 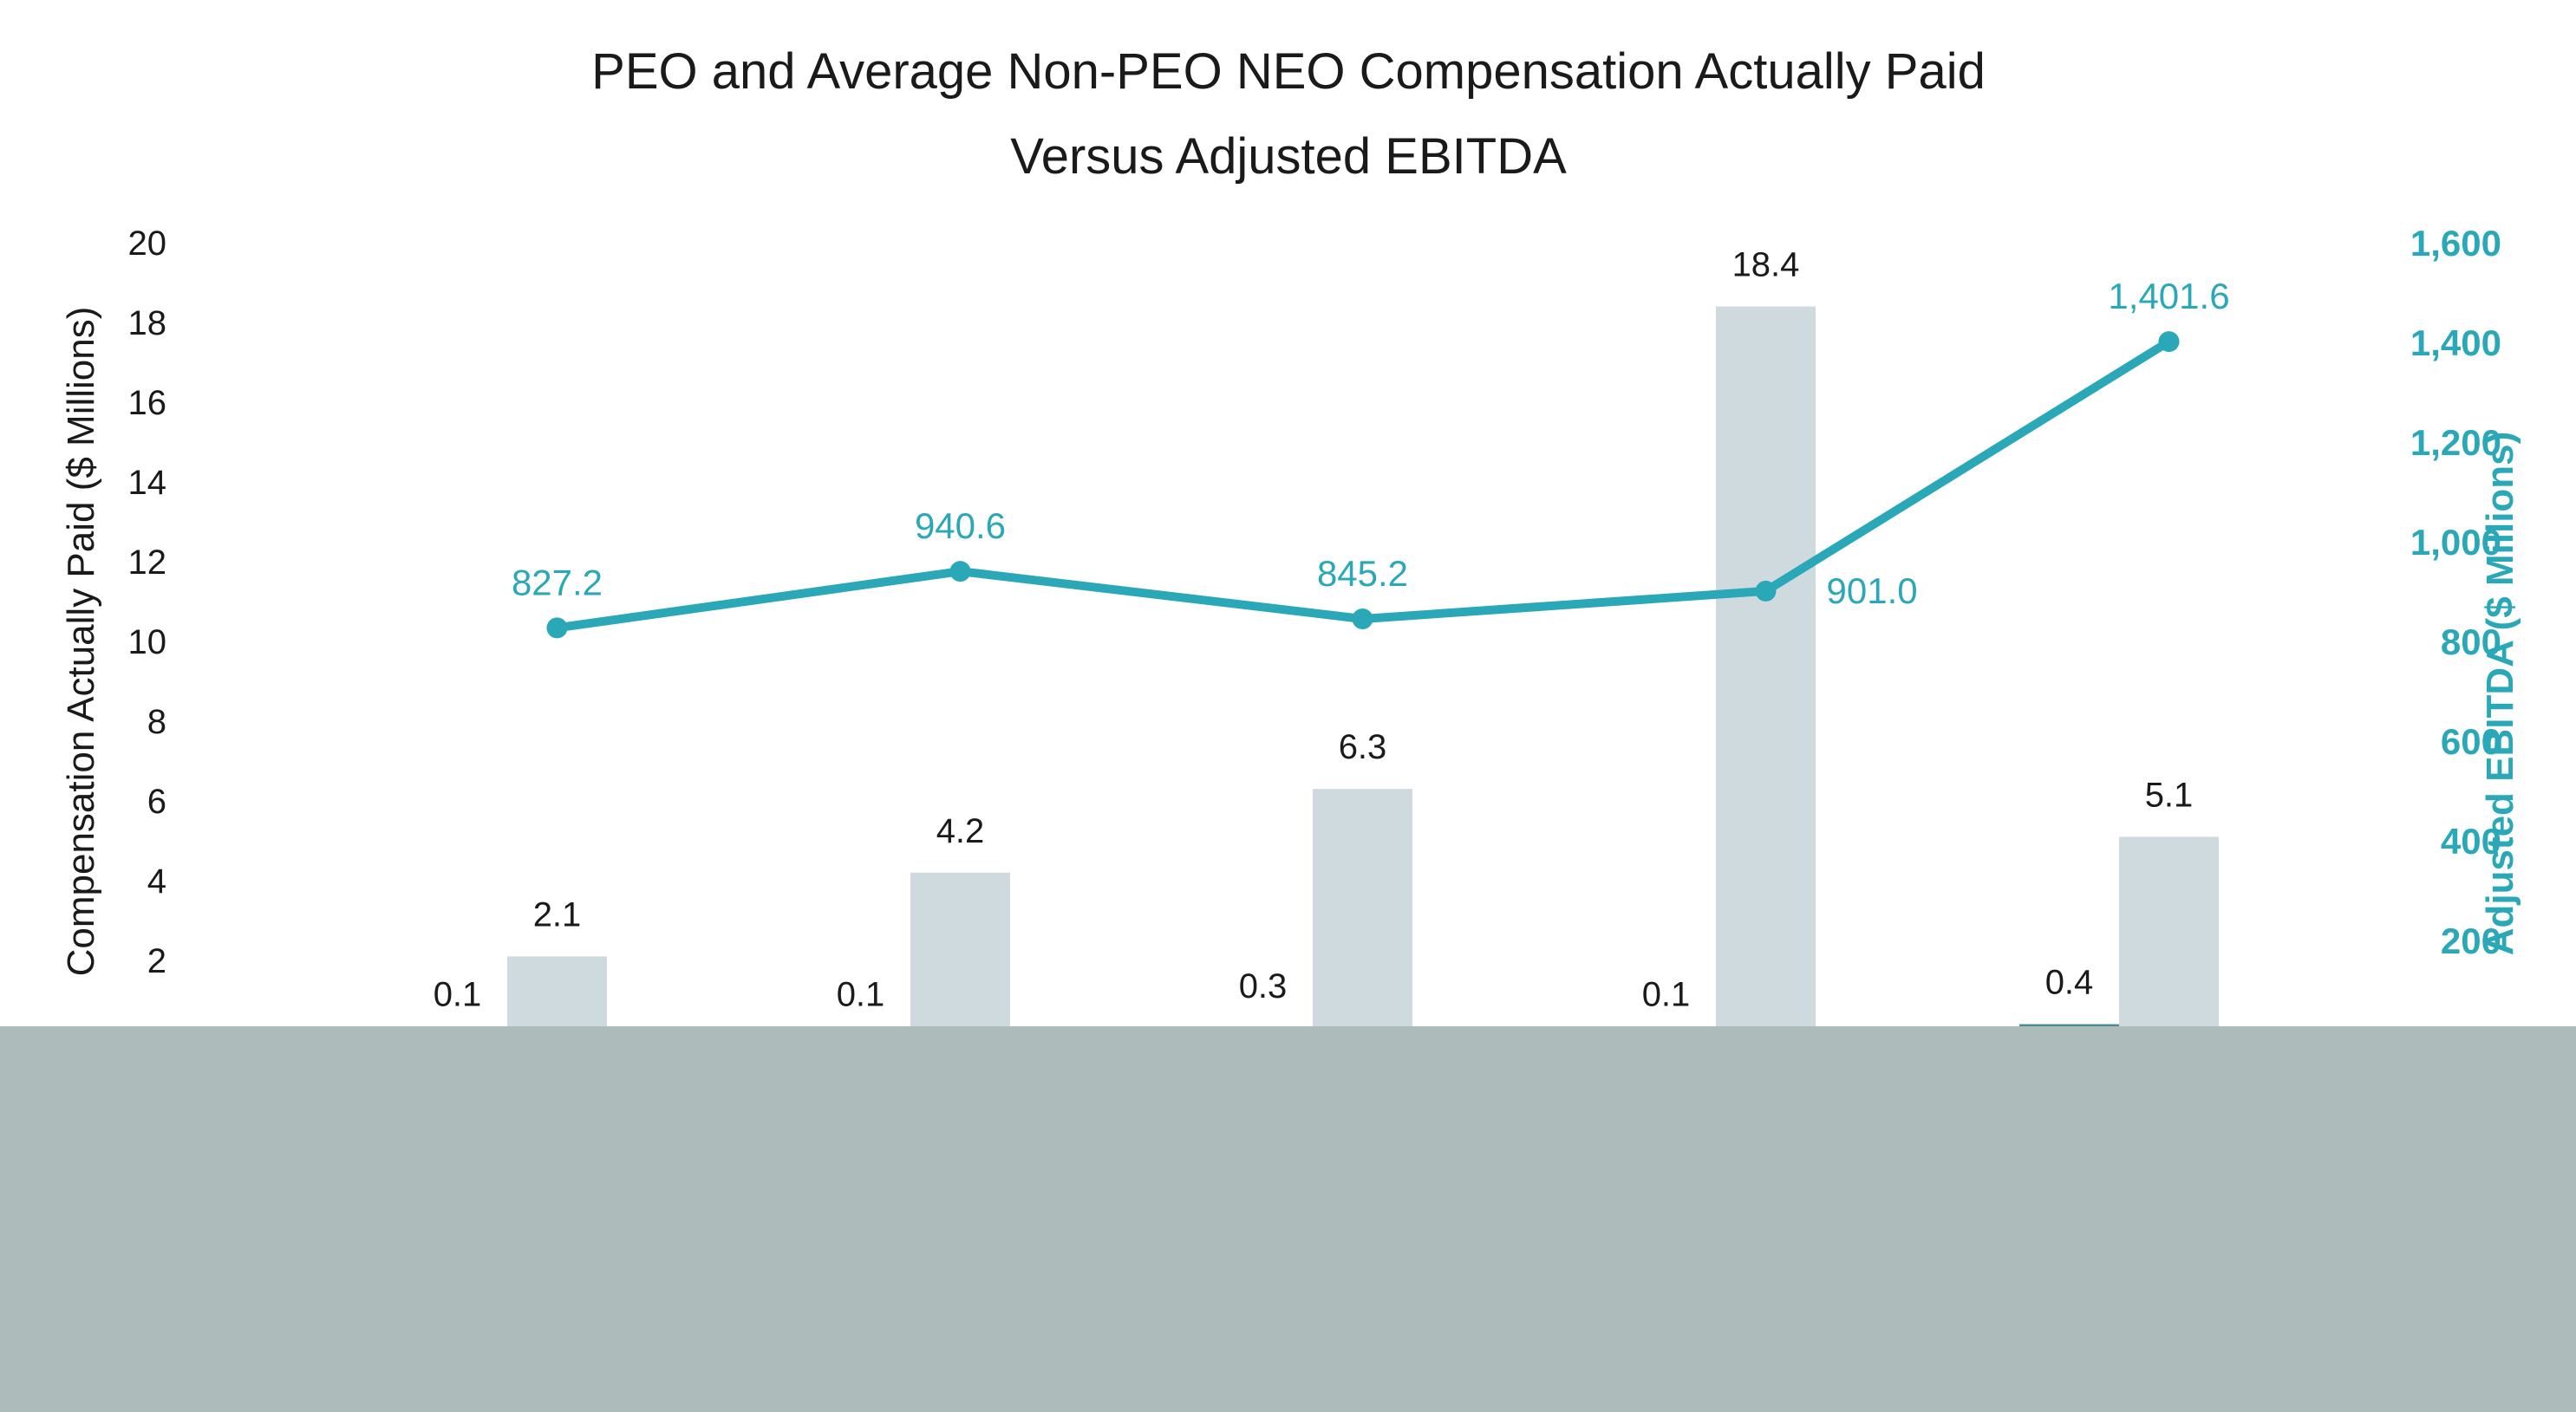 What do you see at coordinates (156, 961) in the screenshot?
I see `y-tick-left: 2` at bounding box center [156, 961].